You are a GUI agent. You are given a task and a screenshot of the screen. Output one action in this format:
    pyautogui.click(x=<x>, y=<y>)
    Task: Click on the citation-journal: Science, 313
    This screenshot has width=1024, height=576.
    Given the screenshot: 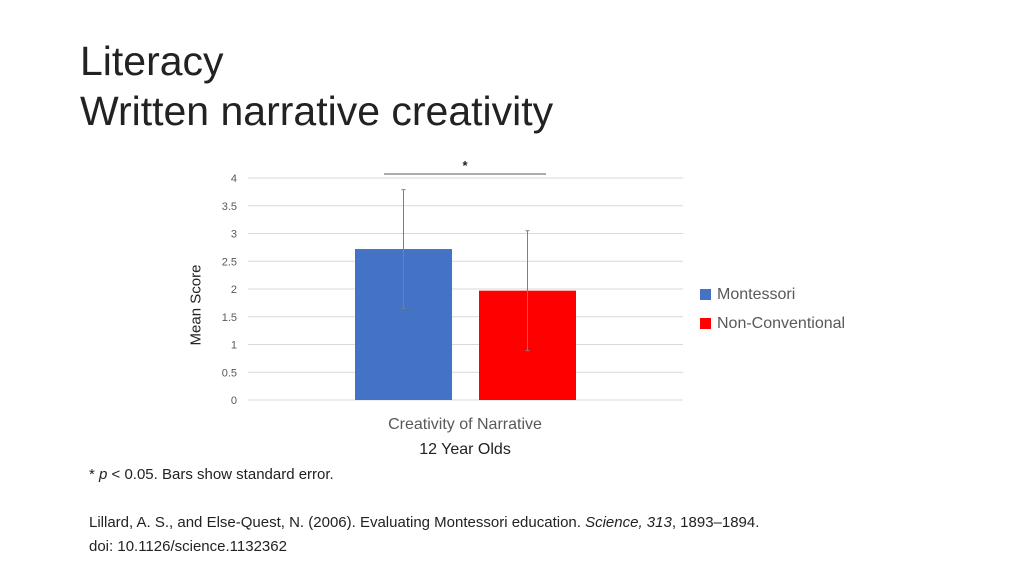 What is the action you would take?
    pyautogui.click(x=628, y=522)
    